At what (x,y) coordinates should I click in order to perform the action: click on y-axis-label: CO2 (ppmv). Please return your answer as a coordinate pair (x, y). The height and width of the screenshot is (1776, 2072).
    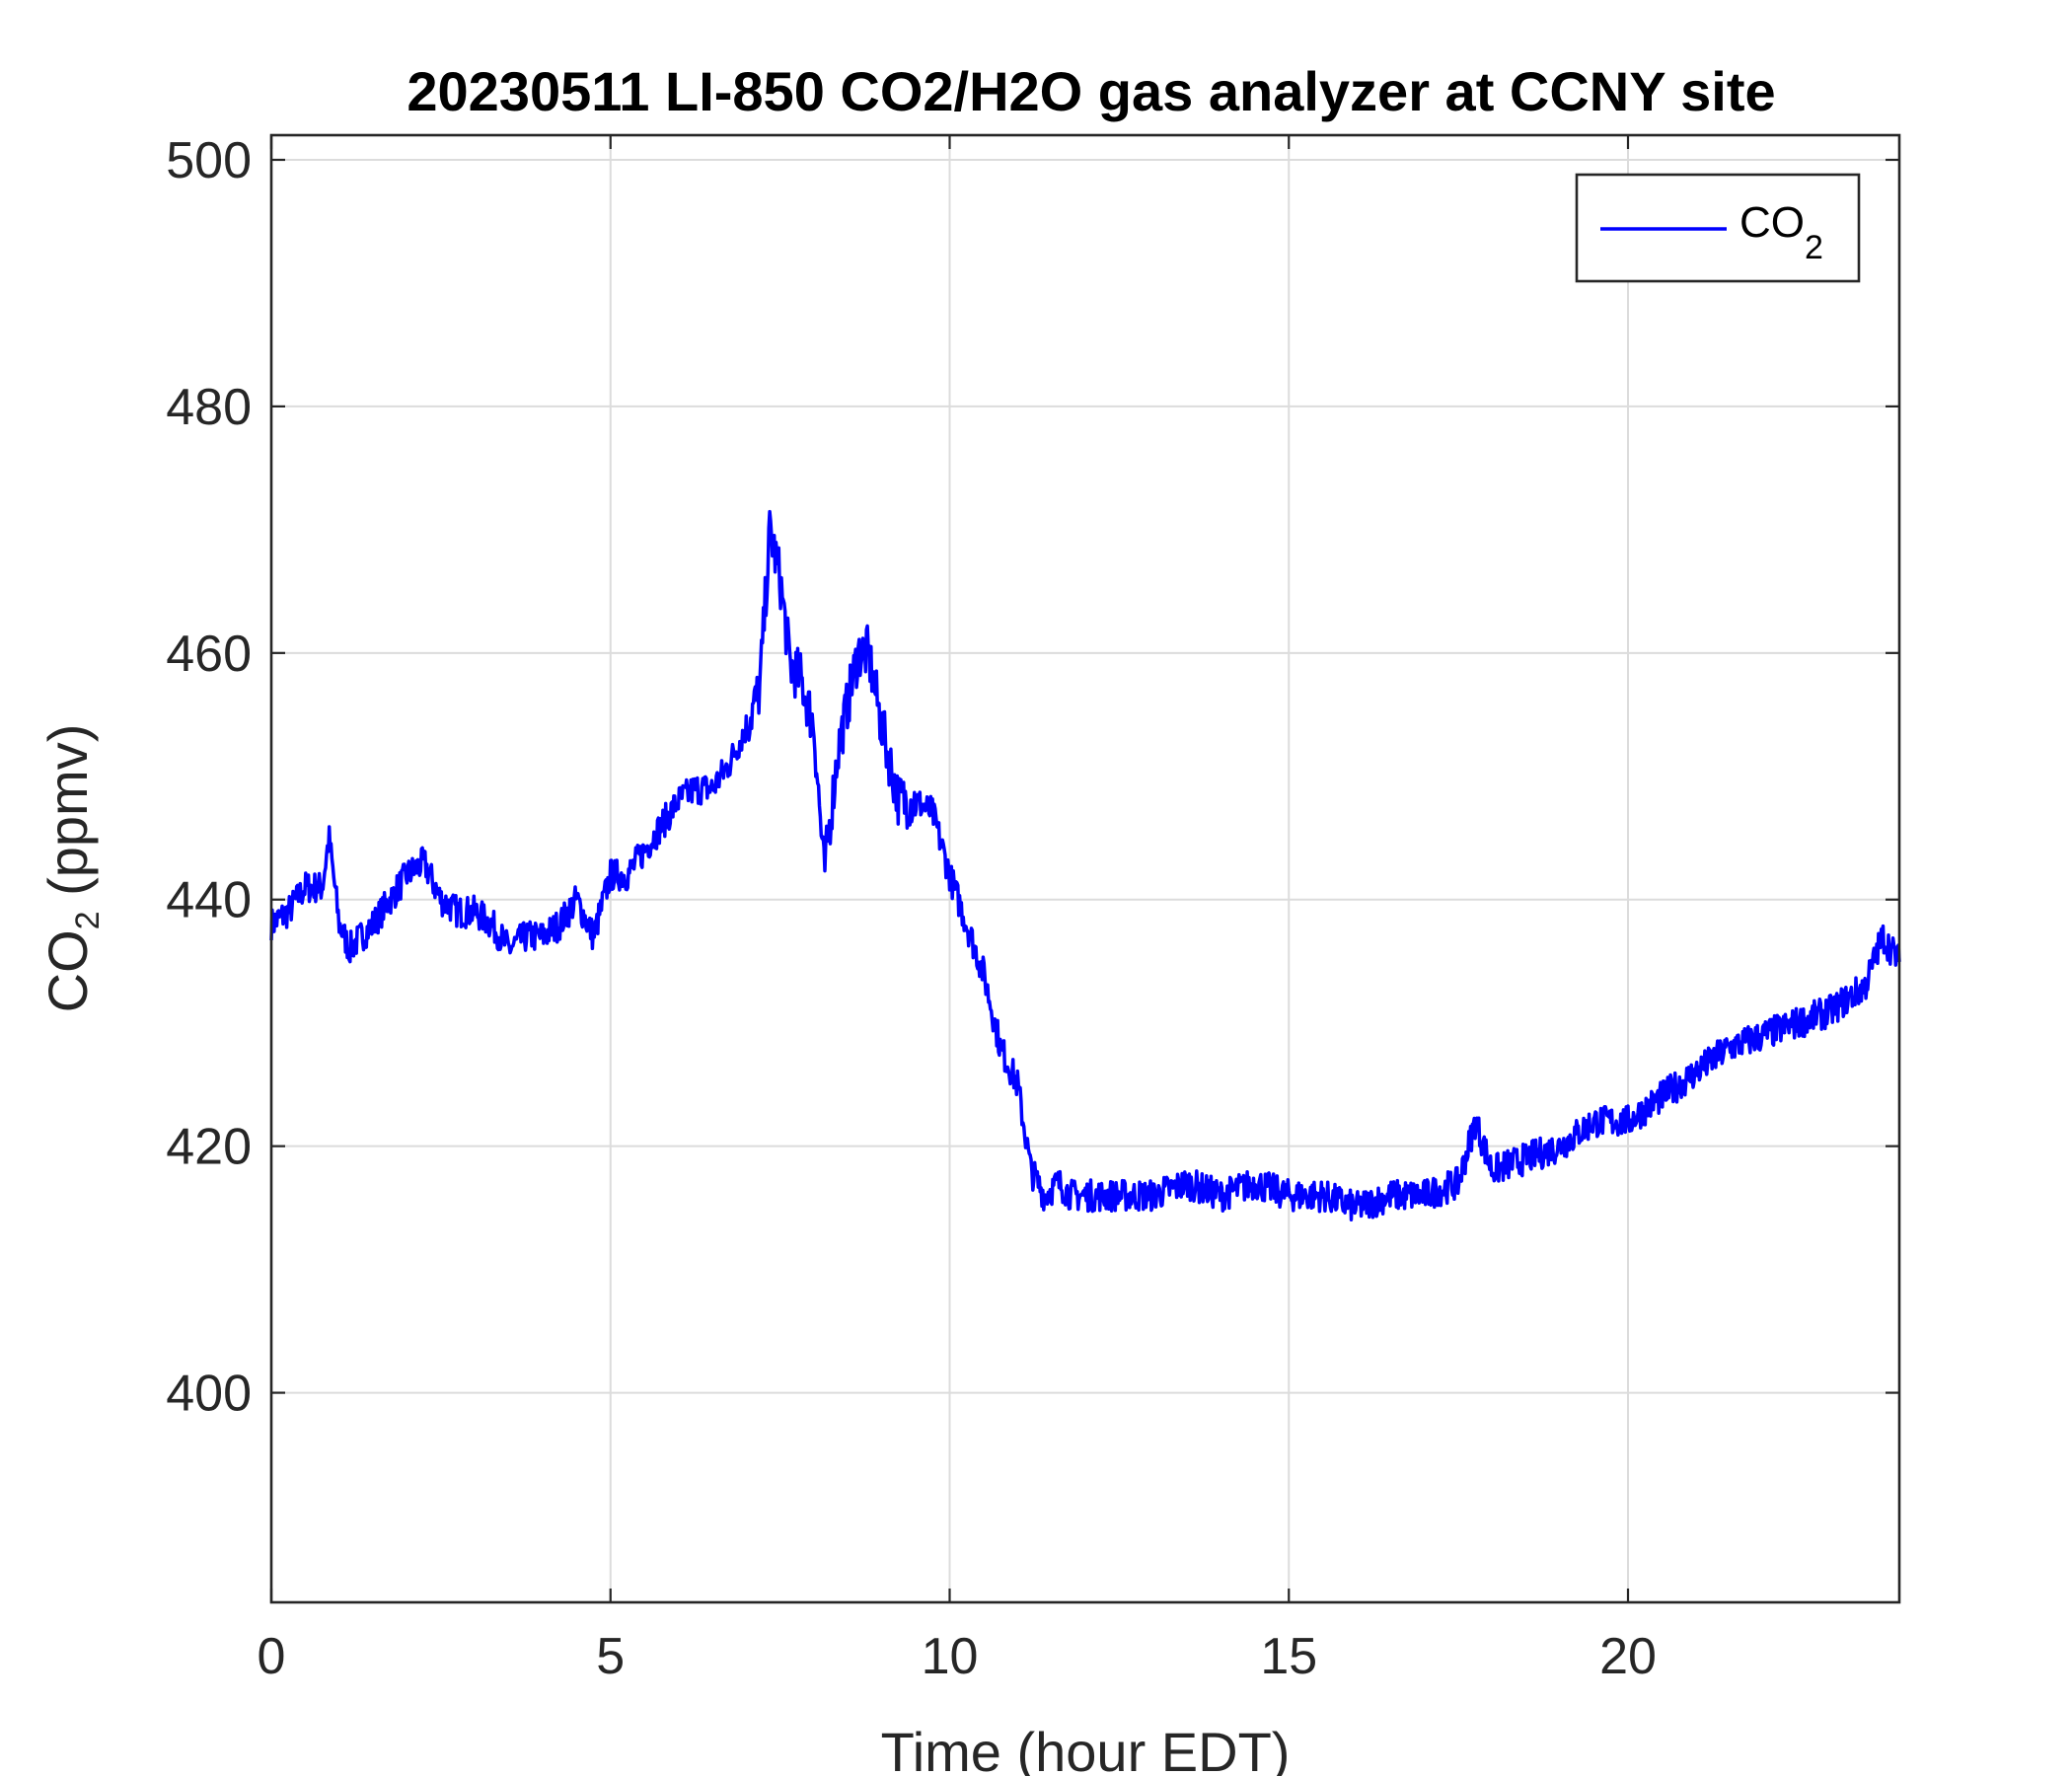
    Looking at the image, I should click on (72, 869).